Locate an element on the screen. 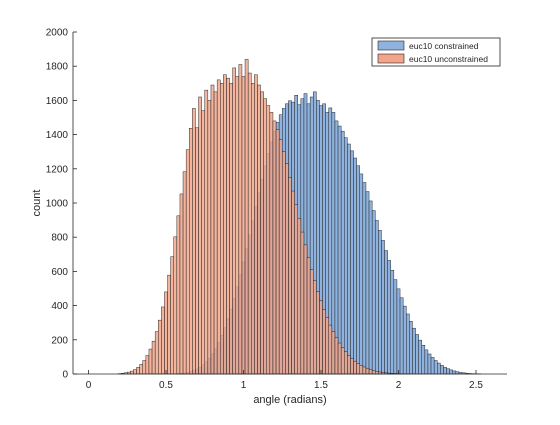  legend-swatch-unconstrained is located at coordinates (391, 58).